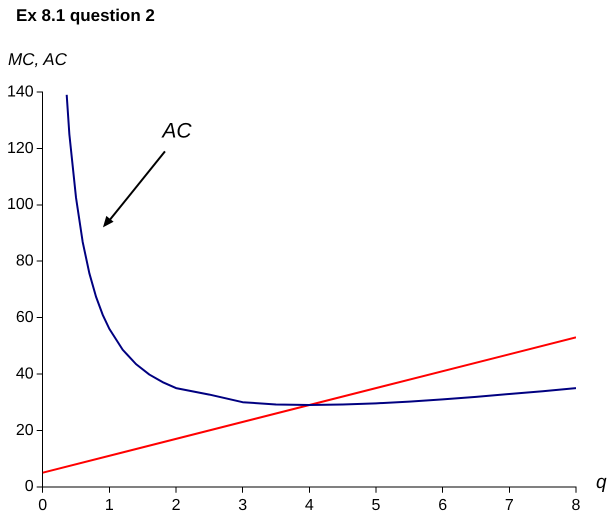  Describe the element at coordinates (25, 373) in the screenshot. I see `y-tick-label: 40` at that location.